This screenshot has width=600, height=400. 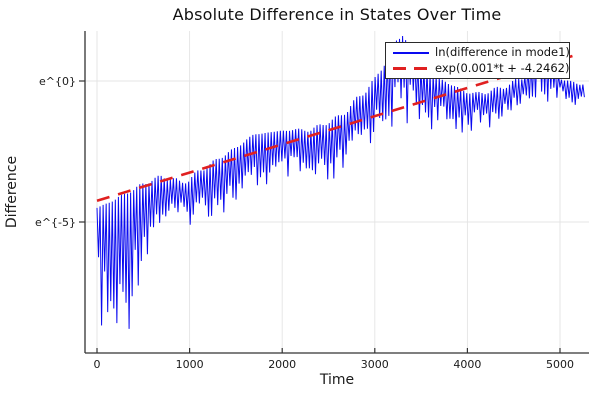 I want to click on x-tick-label: 4000, so click(x=467, y=364).